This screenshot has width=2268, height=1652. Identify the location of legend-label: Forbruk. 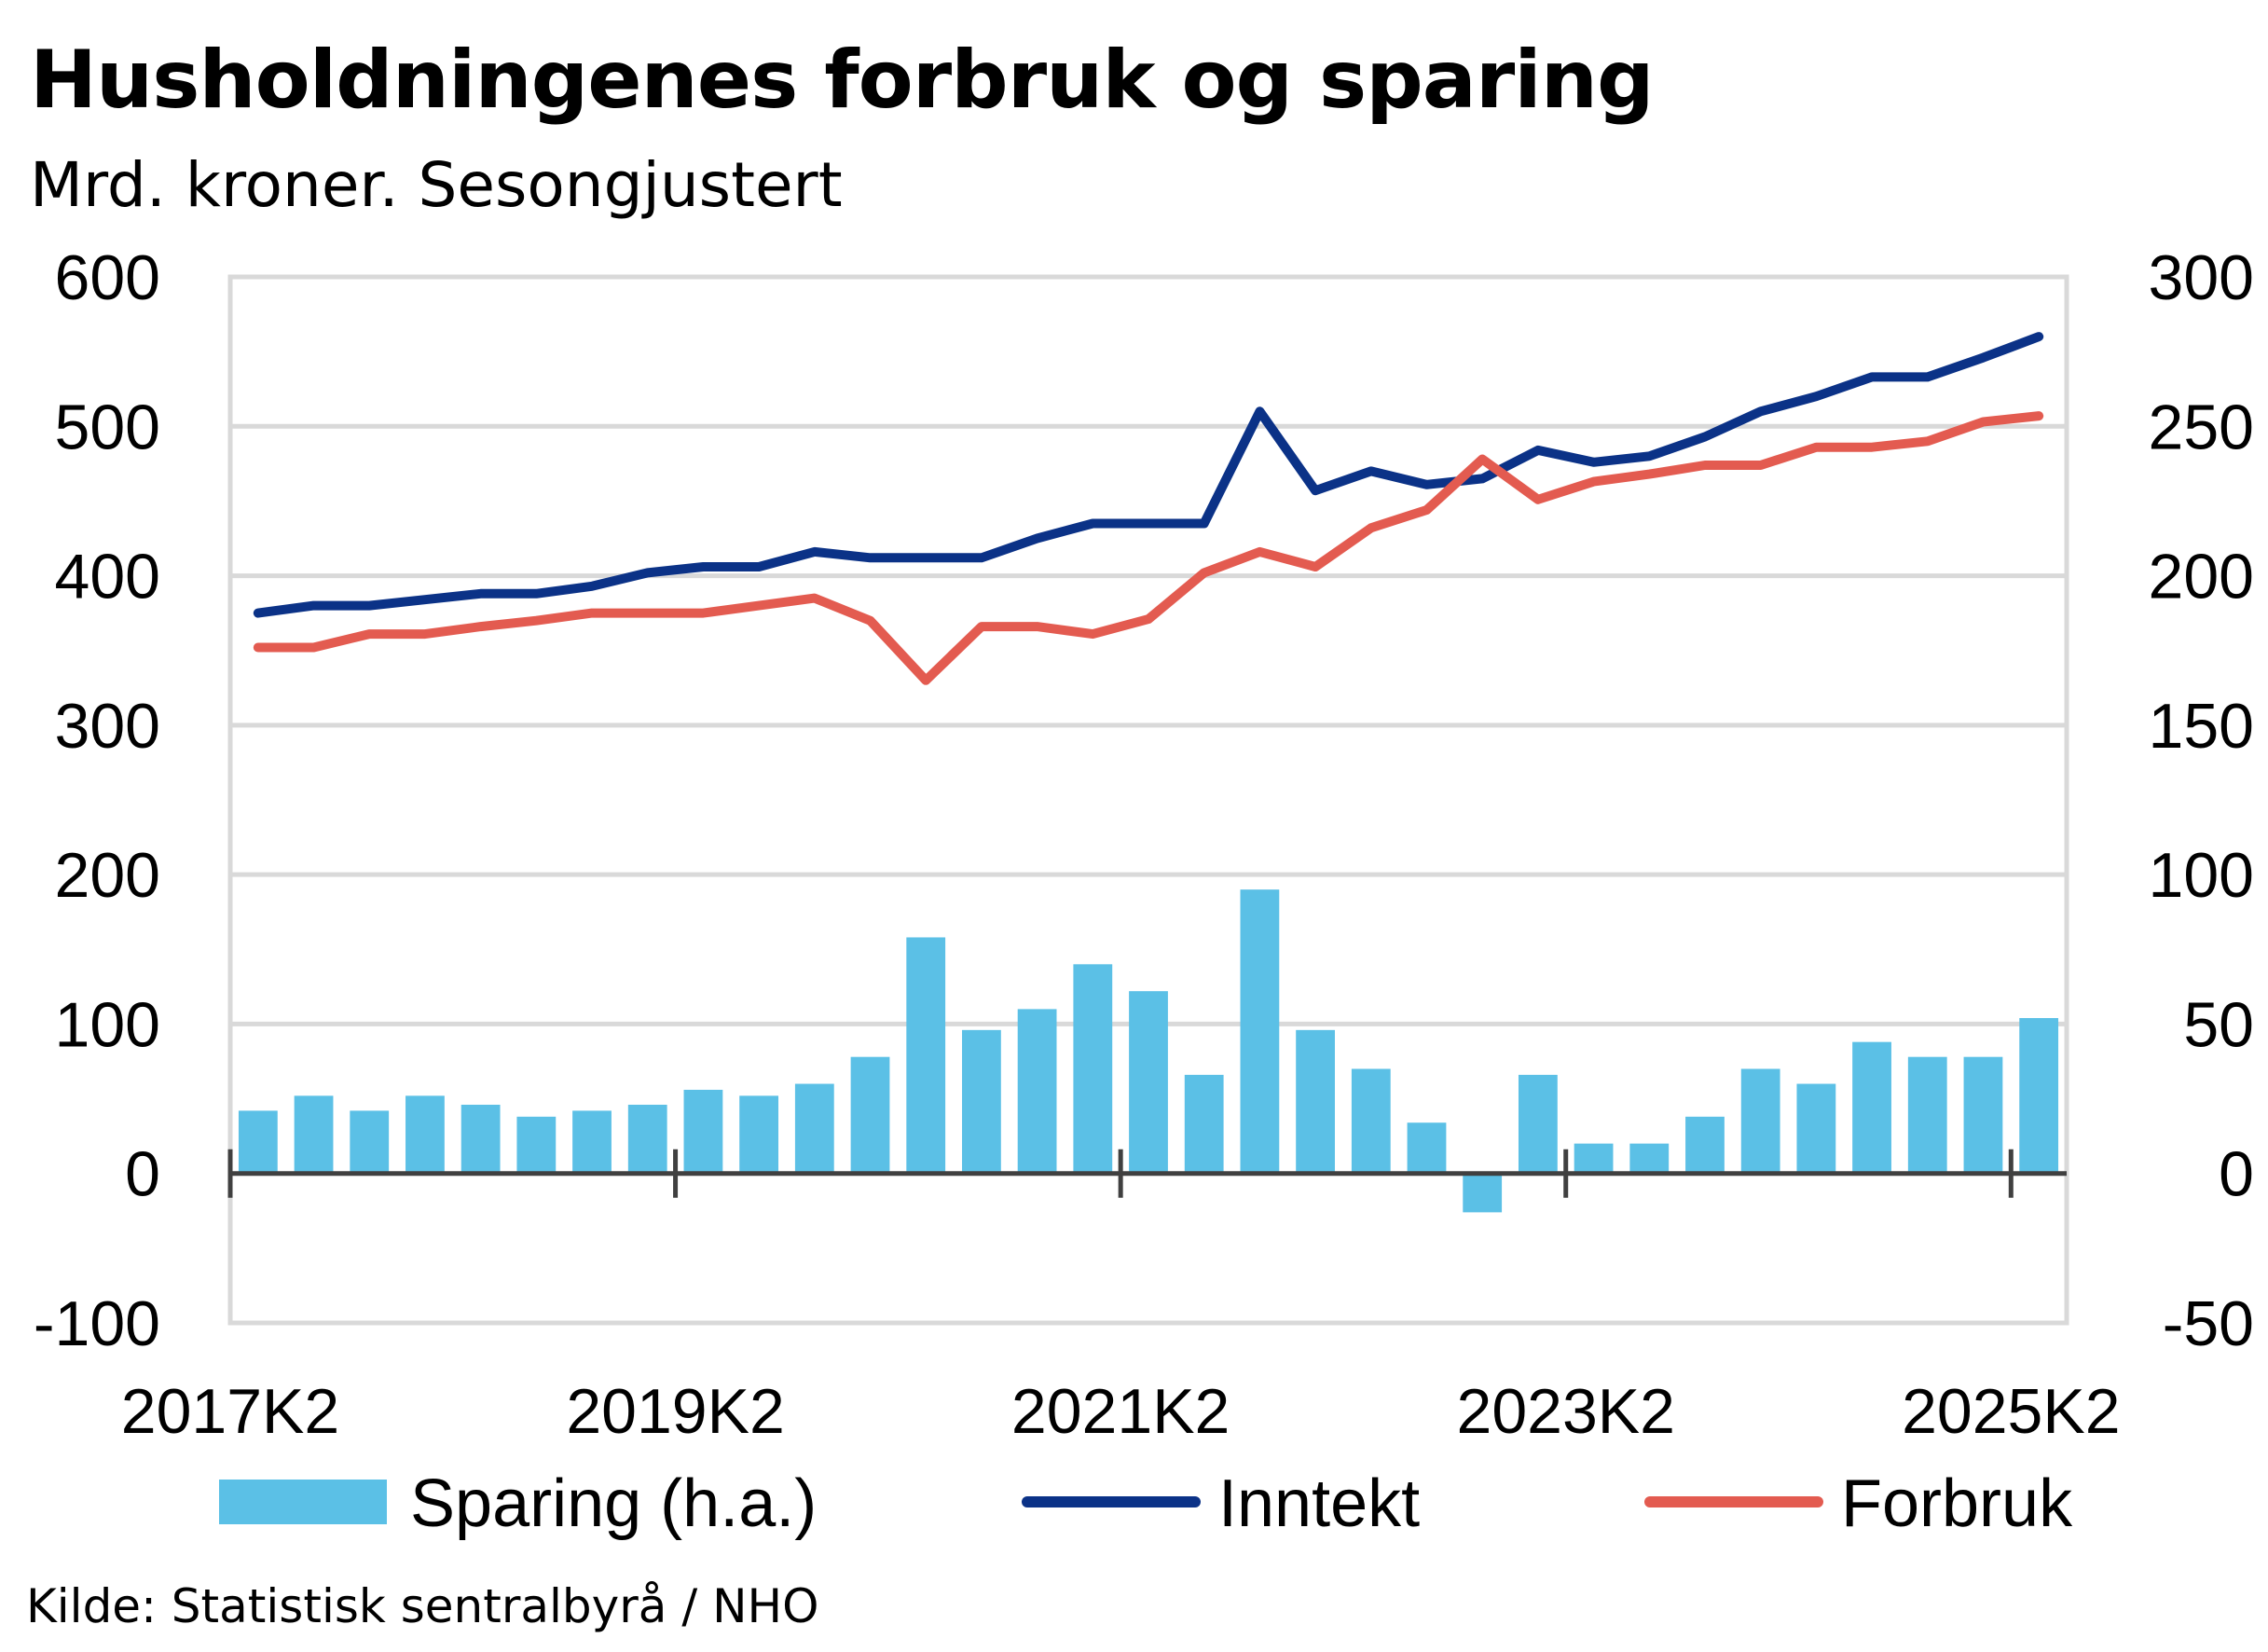
(1957, 1504).